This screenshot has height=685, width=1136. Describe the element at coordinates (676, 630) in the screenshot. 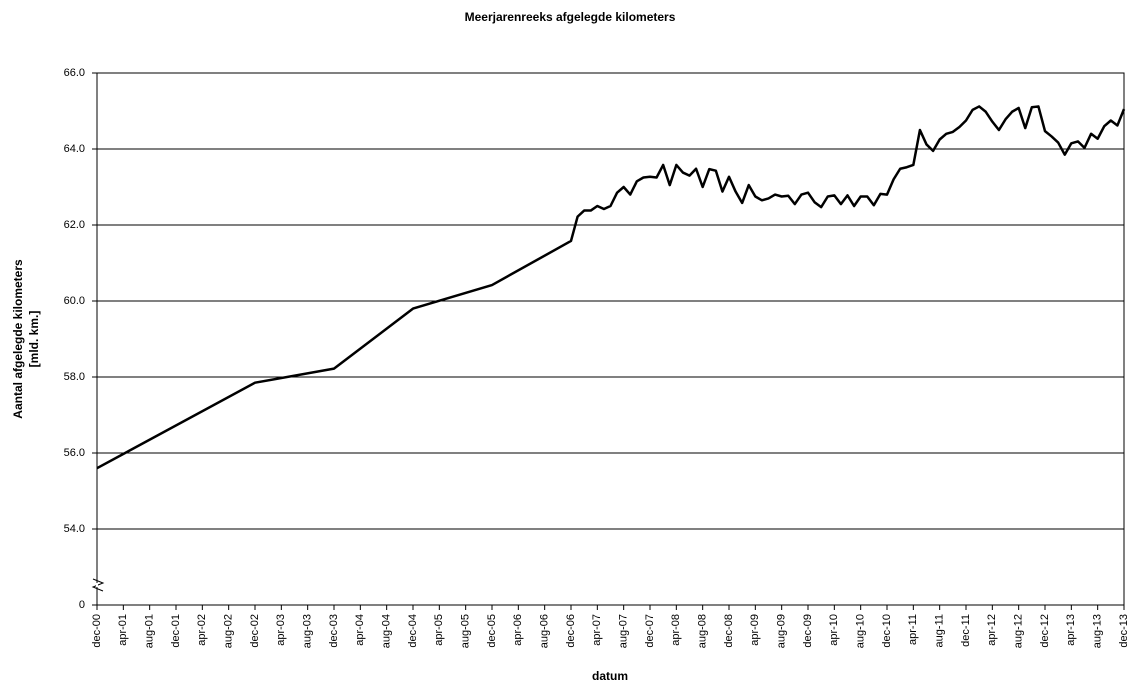

I see `x-tick-label: apr-08` at that location.